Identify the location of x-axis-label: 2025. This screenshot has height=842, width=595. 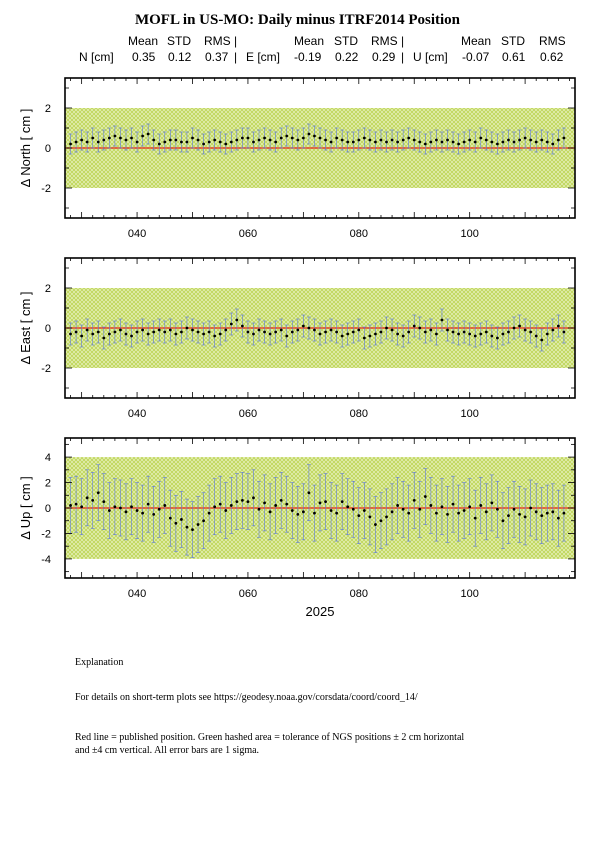
(320, 611).